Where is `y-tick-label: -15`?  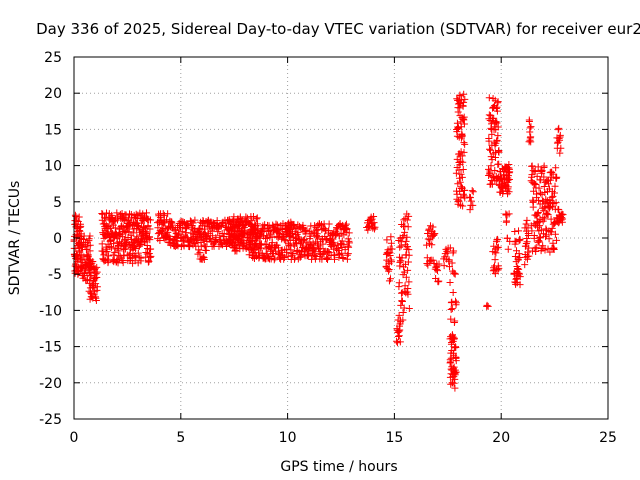 y-tick-label: -15 is located at coordinates (50, 348).